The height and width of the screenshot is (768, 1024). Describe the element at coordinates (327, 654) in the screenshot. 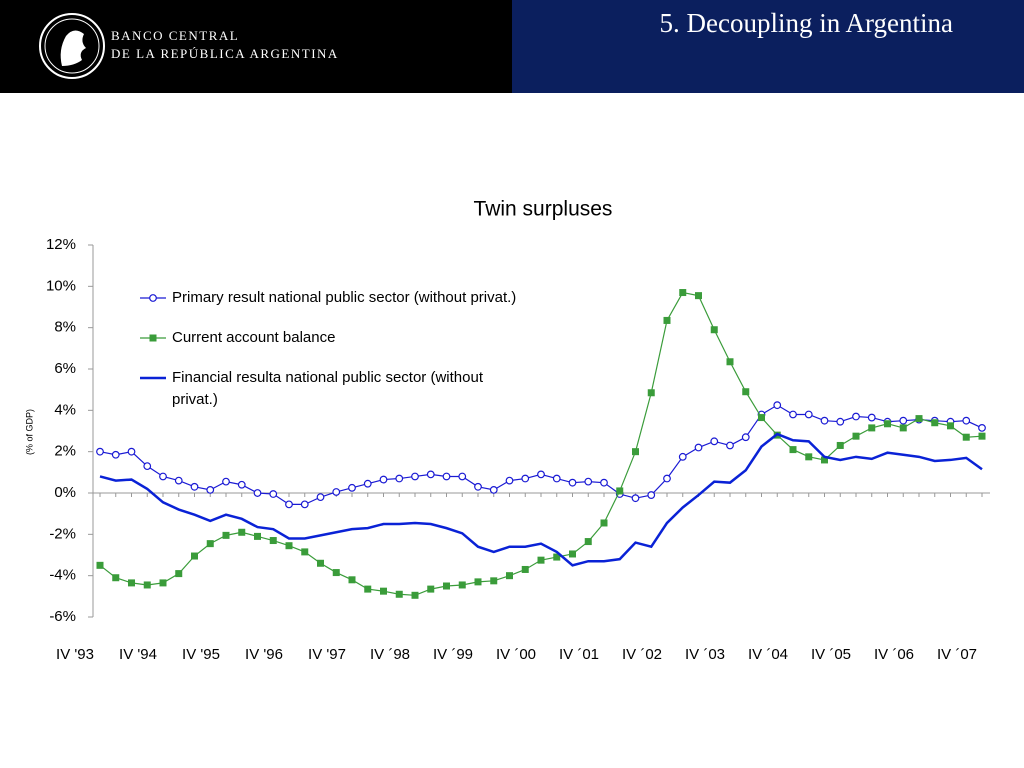

I see `x-tick-label: IV '97` at that location.